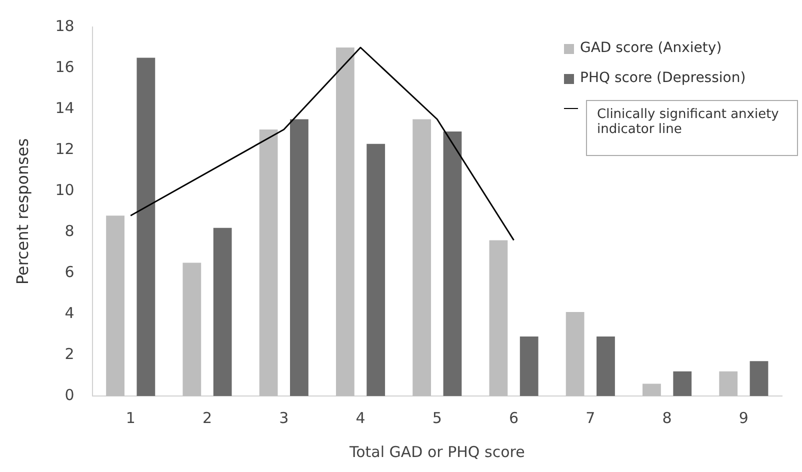 This screenshot has height=472, width=802. What do you see at coordinates (651, 48) in the screenshot?
I see `legend-label: GAD score (Anxiety)` at bounding box center [651, 48].